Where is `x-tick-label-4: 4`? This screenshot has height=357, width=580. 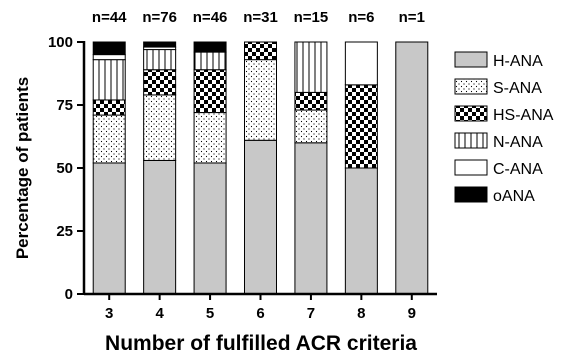 x-tick-label-4: 4 is located at coordinates (159, 313).